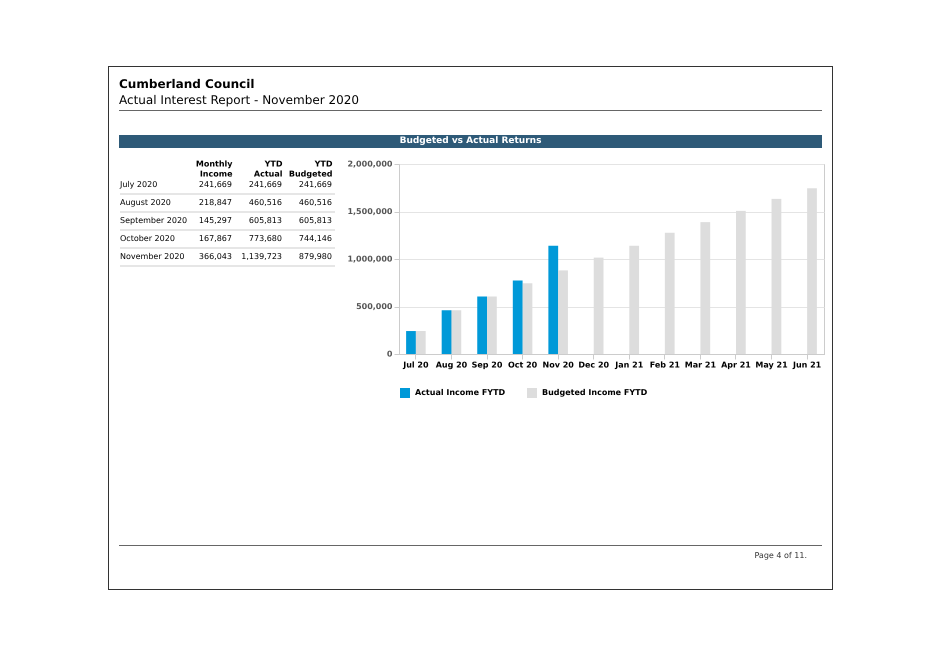 The image size is (941, 660). Describe the element at coordinates (215, 202) in the screenshot. I see `data-label: 218,847` at that location.